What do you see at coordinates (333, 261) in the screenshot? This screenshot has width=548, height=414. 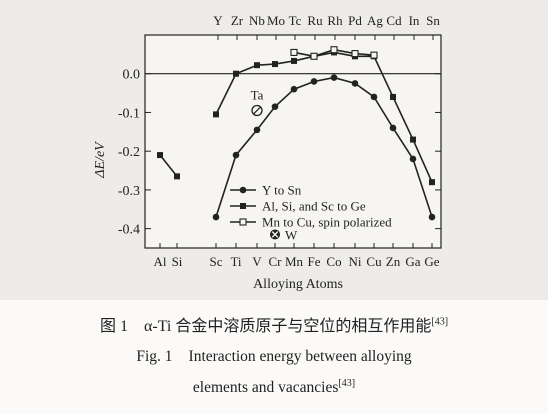 I see `x-tick-label-co: Co` at bounding box center [333, 261].